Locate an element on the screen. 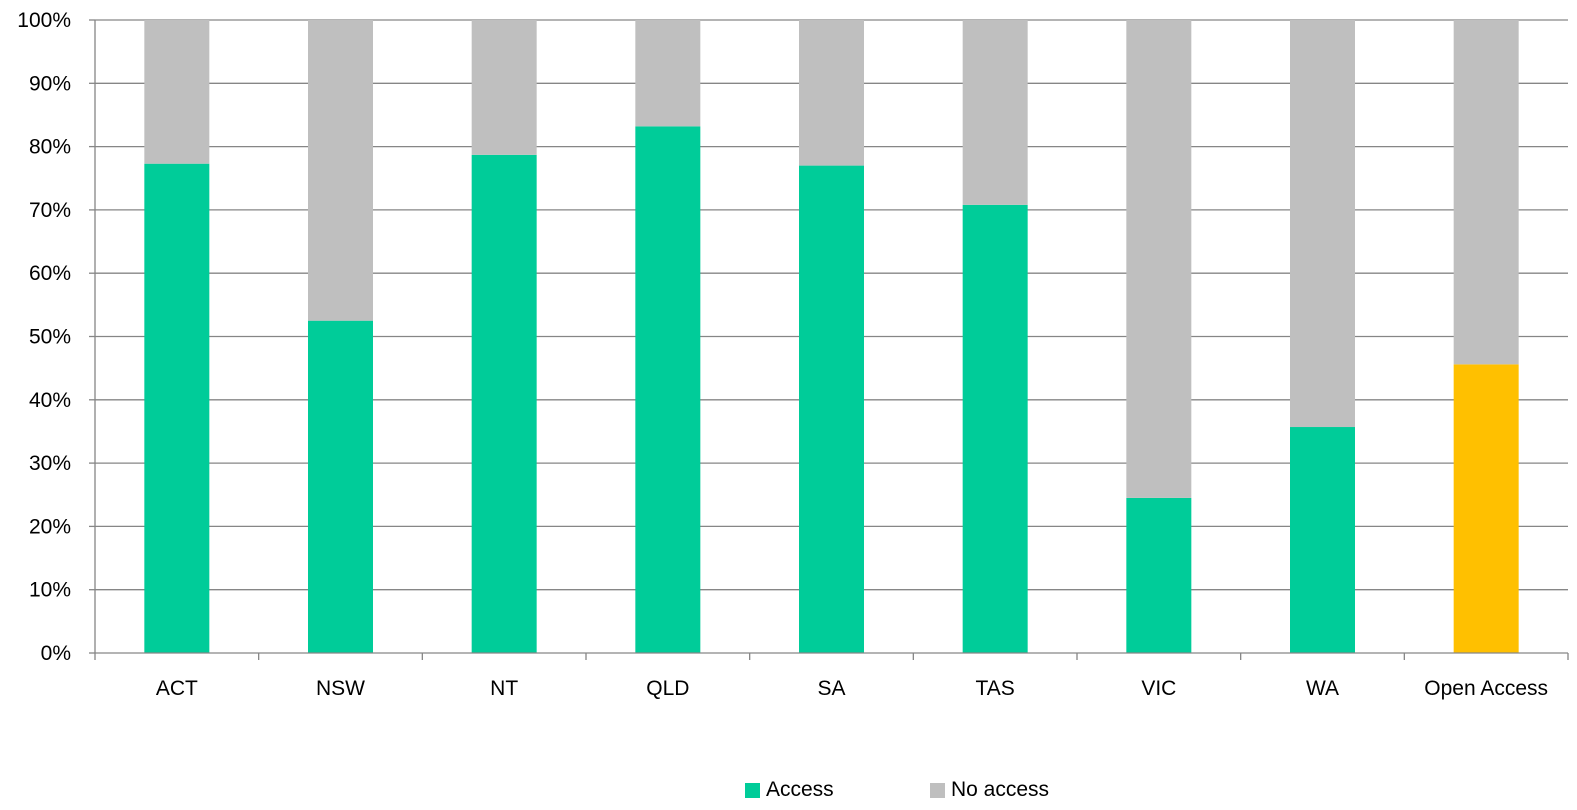 This screenshot has height=810, width=1577. legend-swatch-no-access is located at coordinates (937, 790).